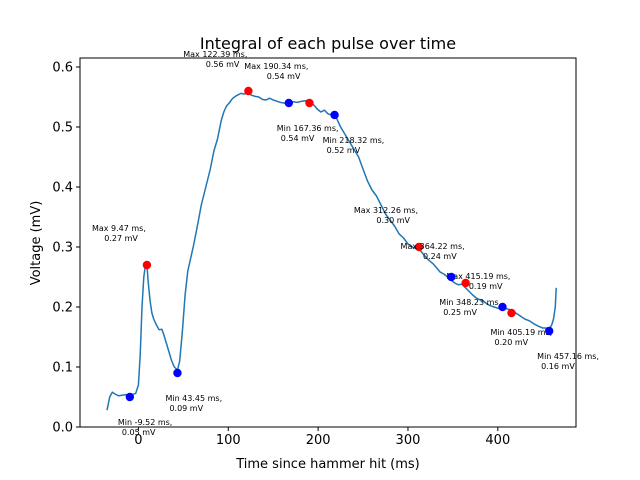  Describe the element at coordinates (62, 428) in the screenshot. I see `y-tick-label: 0.0` at that location.